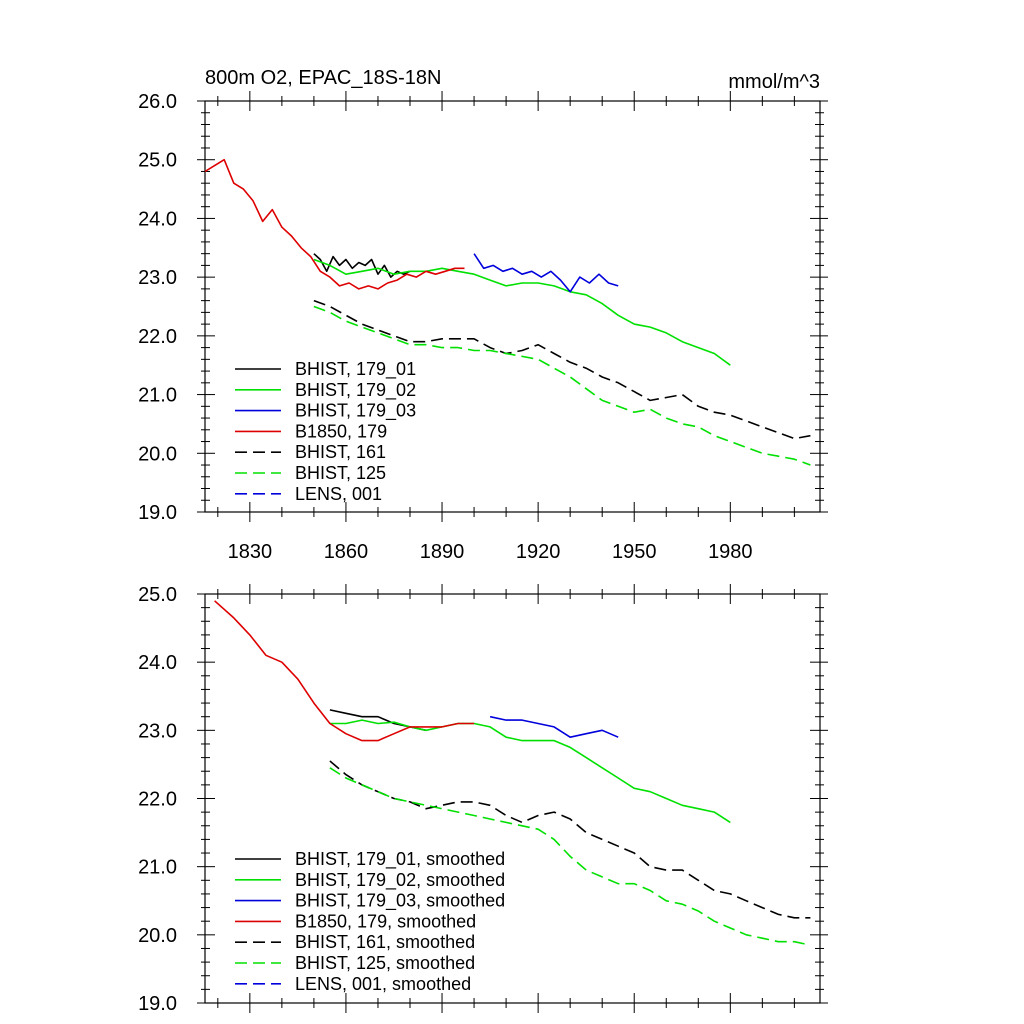  Describe the element at coordinates (385, 942) in the screenshot. I see `legend-label: BHIST, 161, smoothed` at that location.